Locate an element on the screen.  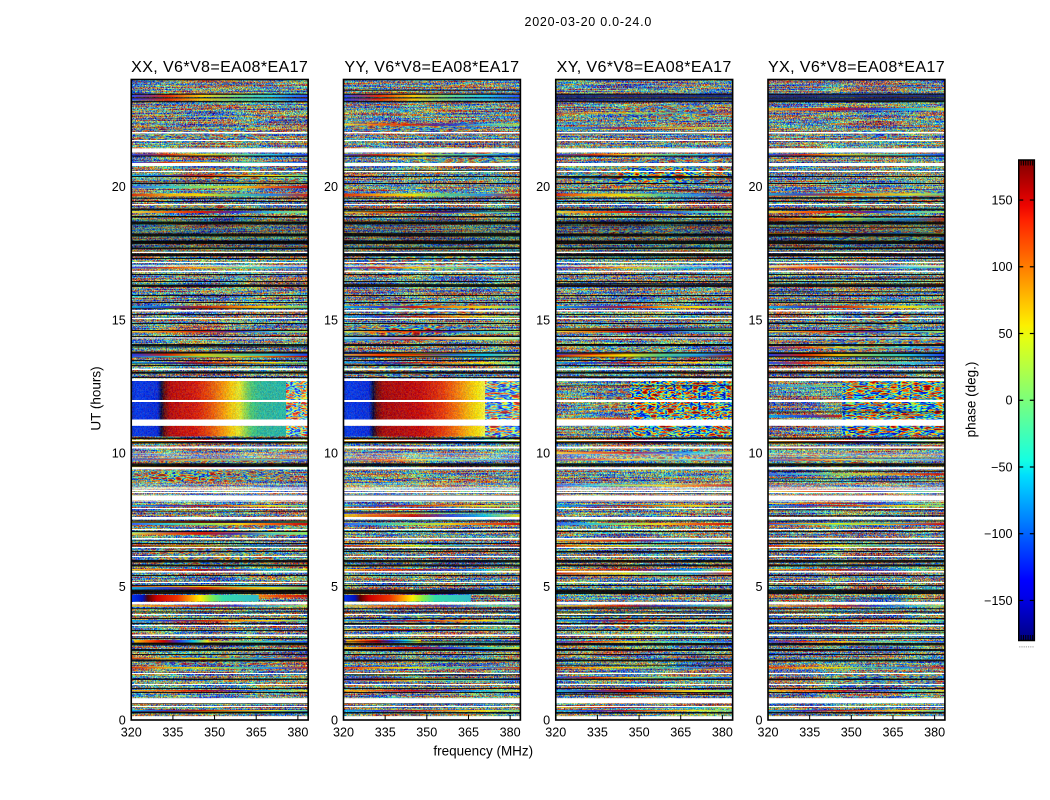
svg-text: 100 is located at coordinates (1001, 267).